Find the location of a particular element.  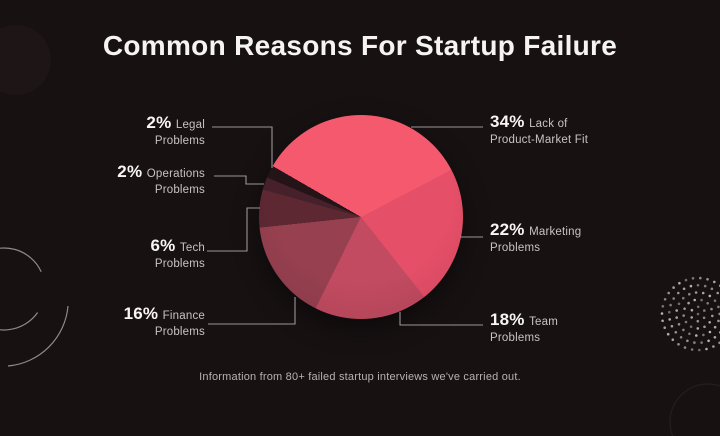

operations-label: Operations is located at coordinates (175, 174).